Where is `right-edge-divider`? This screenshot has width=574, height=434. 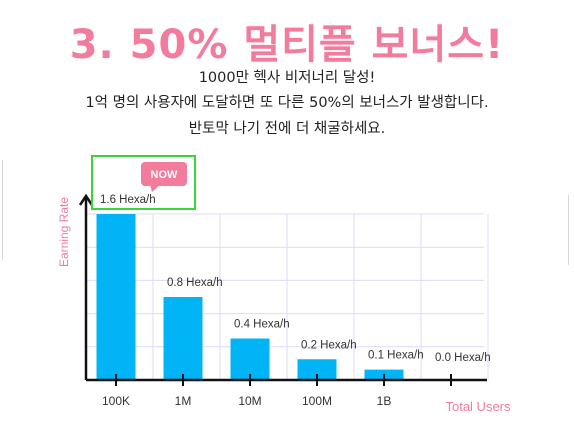
right-edge-divider is located at coordinates (568, 230).